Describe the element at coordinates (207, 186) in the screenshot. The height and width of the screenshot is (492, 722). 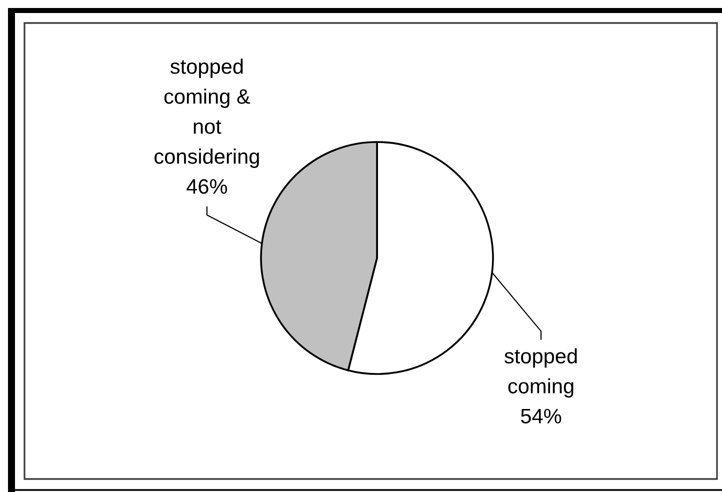
I see `data-label: 46%` at that location.